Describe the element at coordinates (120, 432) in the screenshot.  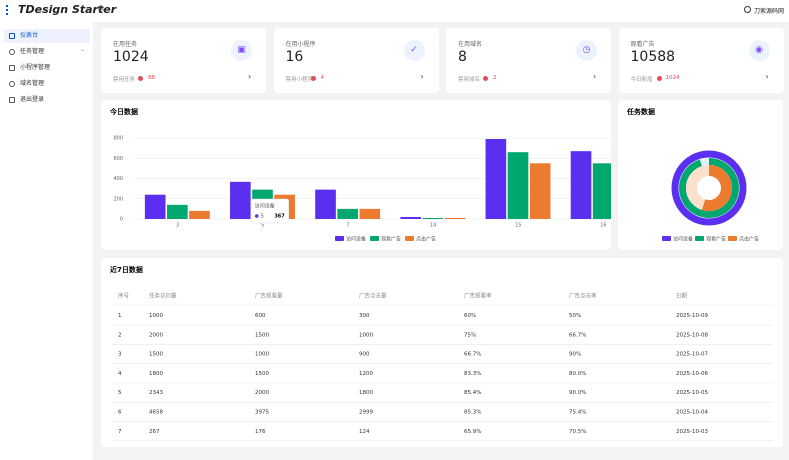
I see `table-cell: 7` at that location.